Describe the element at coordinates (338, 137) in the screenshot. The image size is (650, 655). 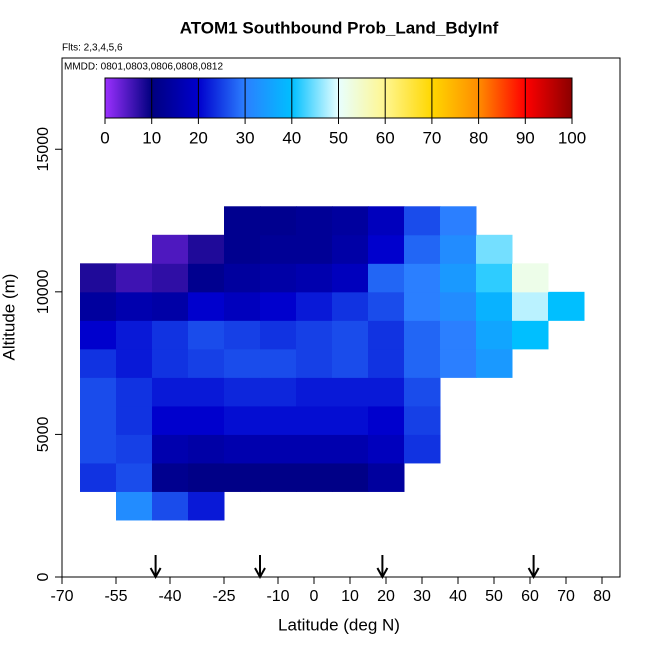
I see `colorbar-tick-label: 50` at that location.